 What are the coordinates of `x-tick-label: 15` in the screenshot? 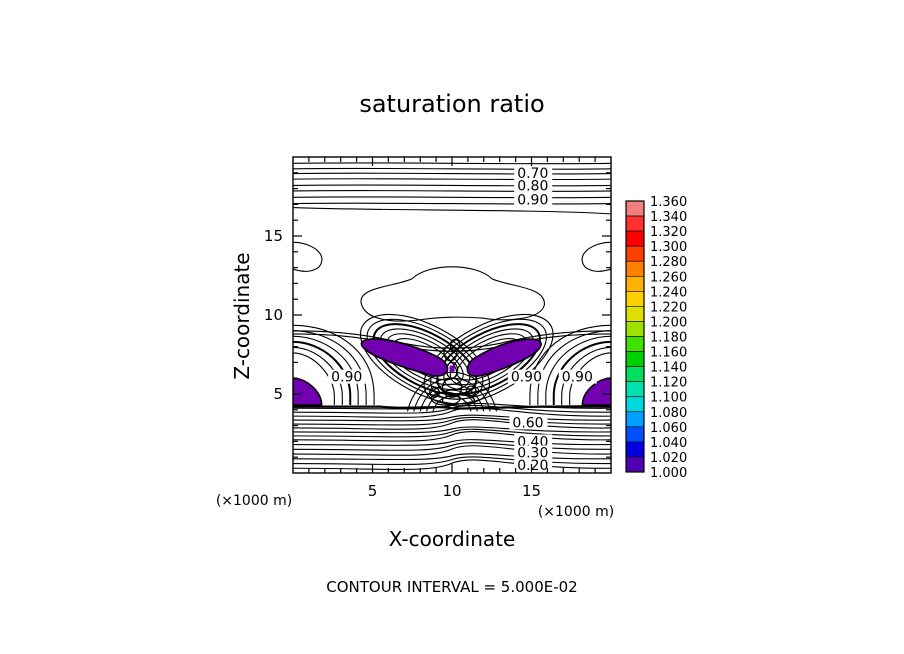 It's located at (531, 491).